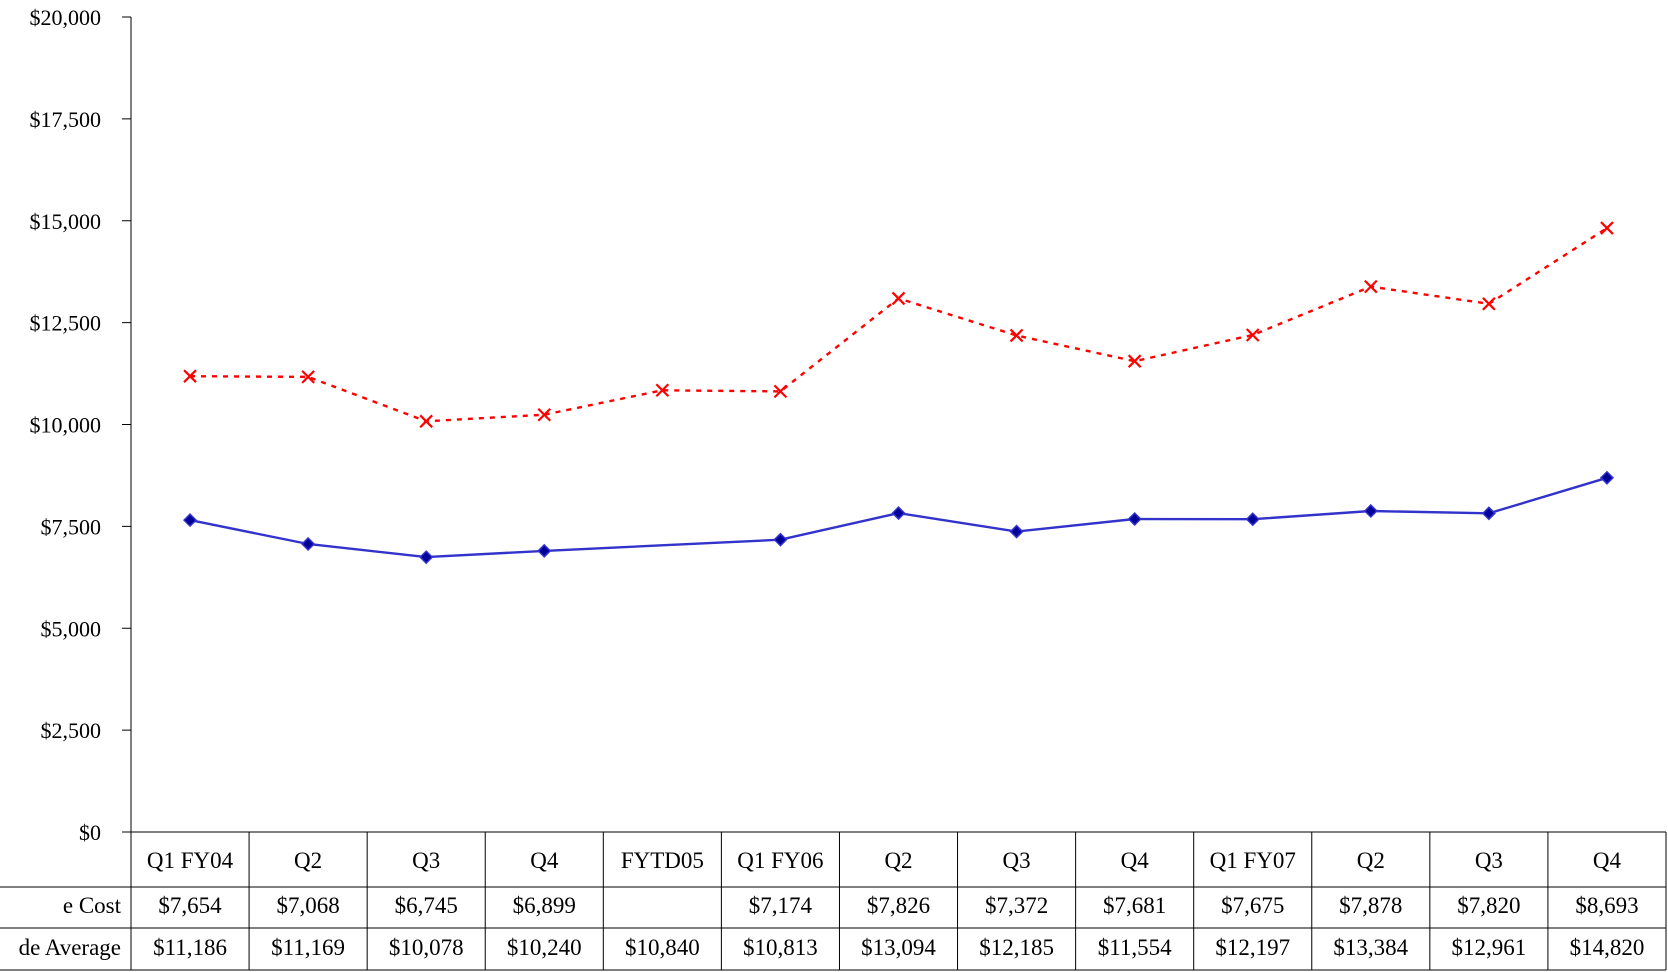  Describe the element at coordinates (1370, 947) in the screenshot. I see `table-value-label: $13,384` at that location.